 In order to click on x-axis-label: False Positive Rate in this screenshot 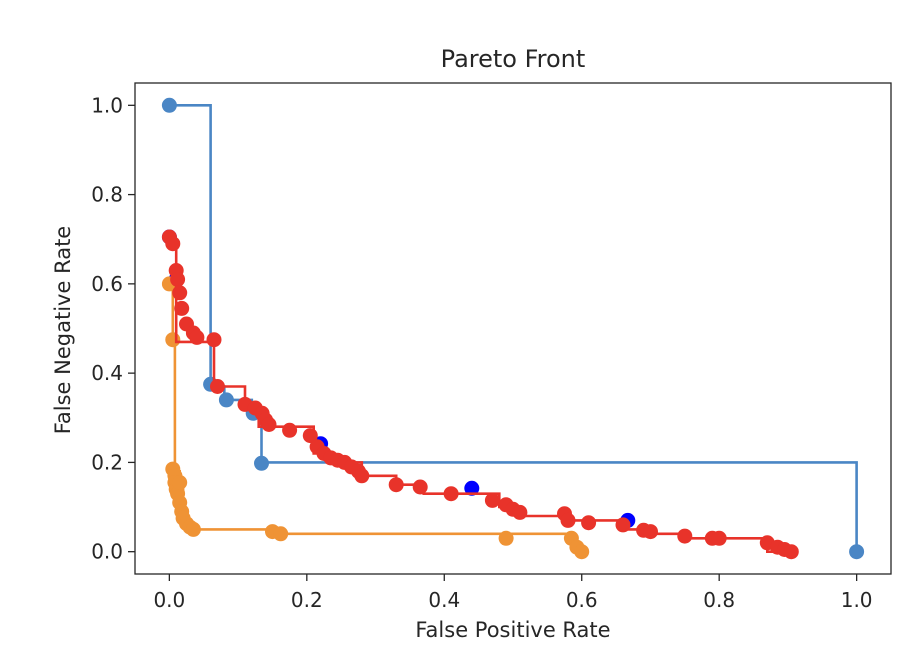, I will do `click(513, 630)`.